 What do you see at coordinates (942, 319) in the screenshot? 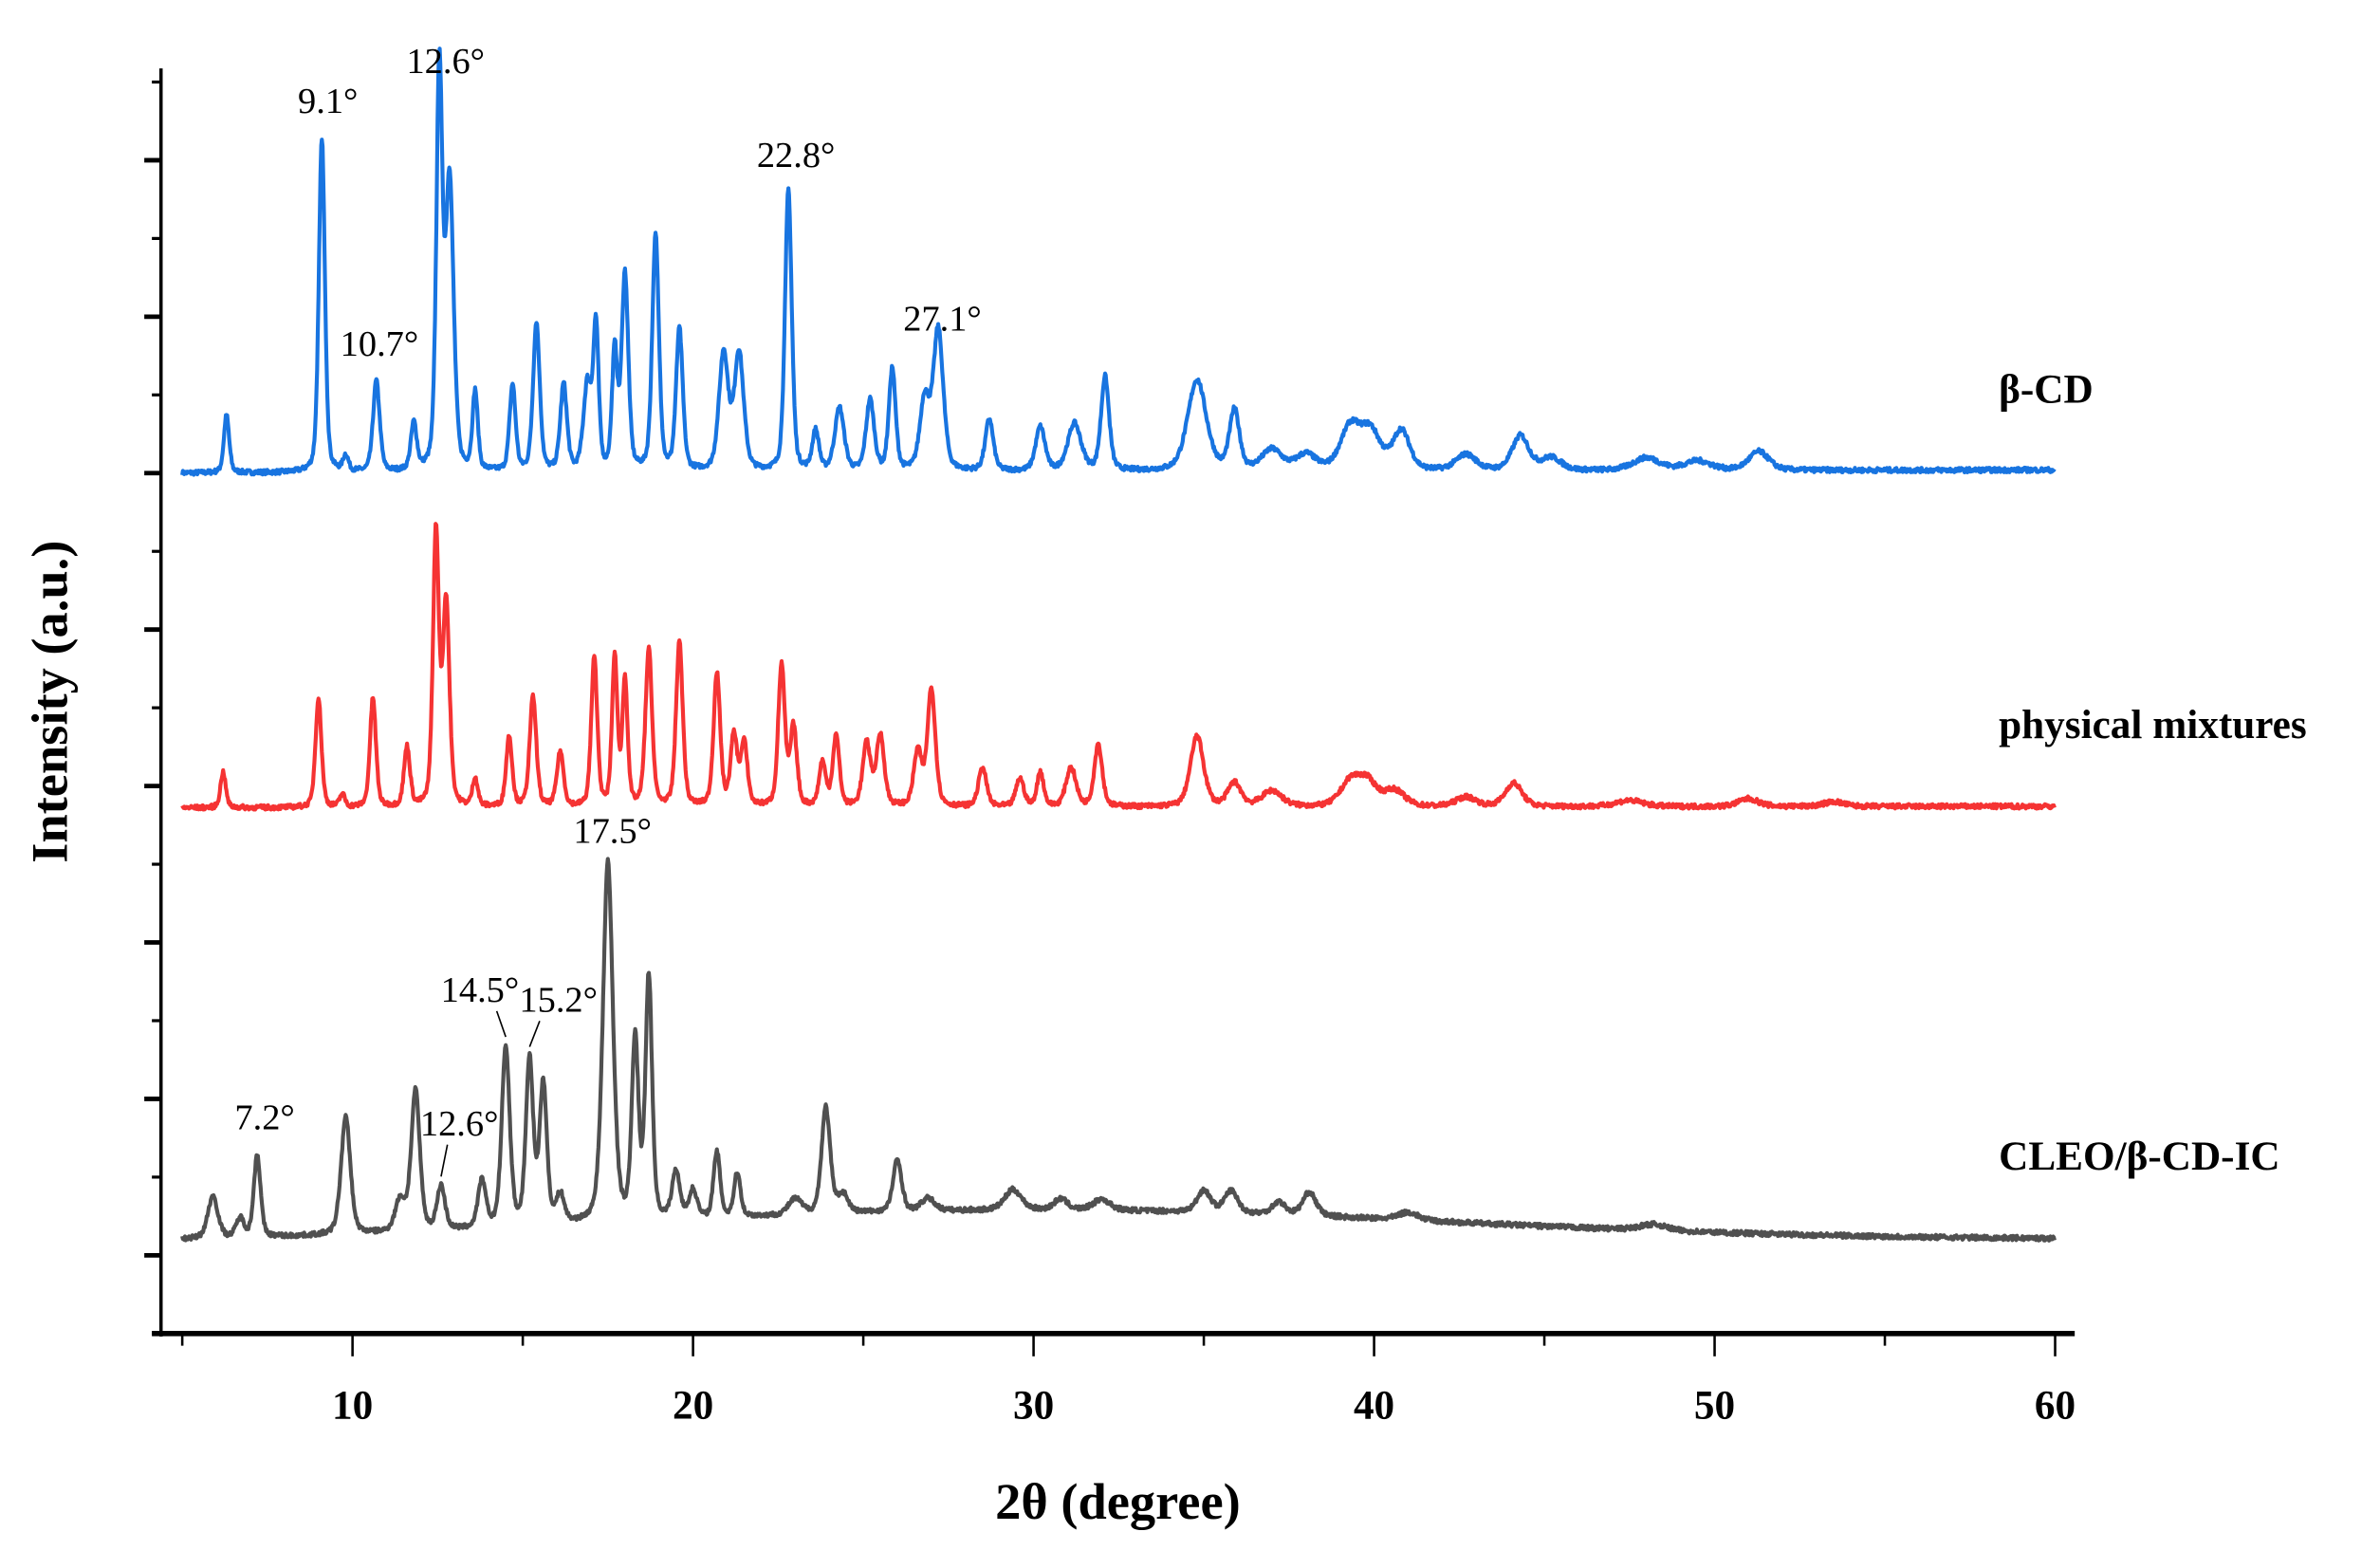
I see `peak-annotation: 27.1°` at bounding box center [942, 319].